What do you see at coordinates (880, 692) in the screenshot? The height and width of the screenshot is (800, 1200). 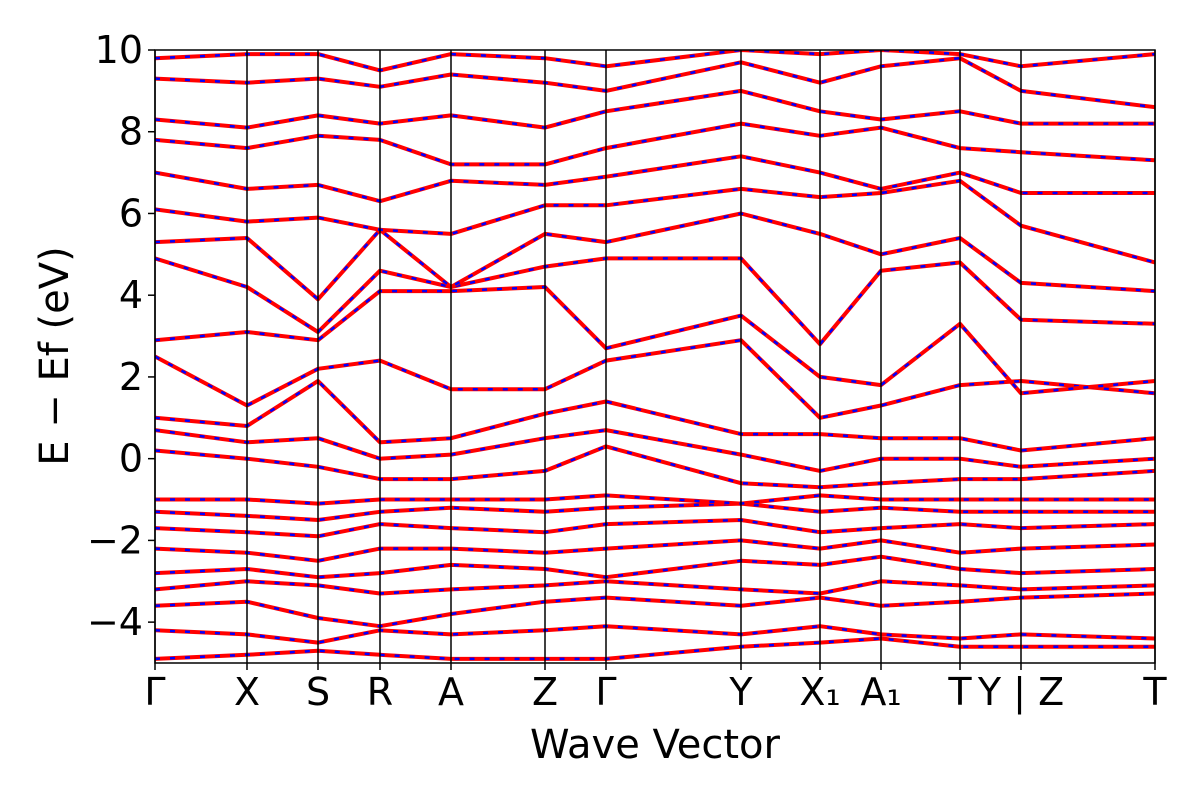 I see `x-tick-label: A₁` at bounding box center [880, 692].